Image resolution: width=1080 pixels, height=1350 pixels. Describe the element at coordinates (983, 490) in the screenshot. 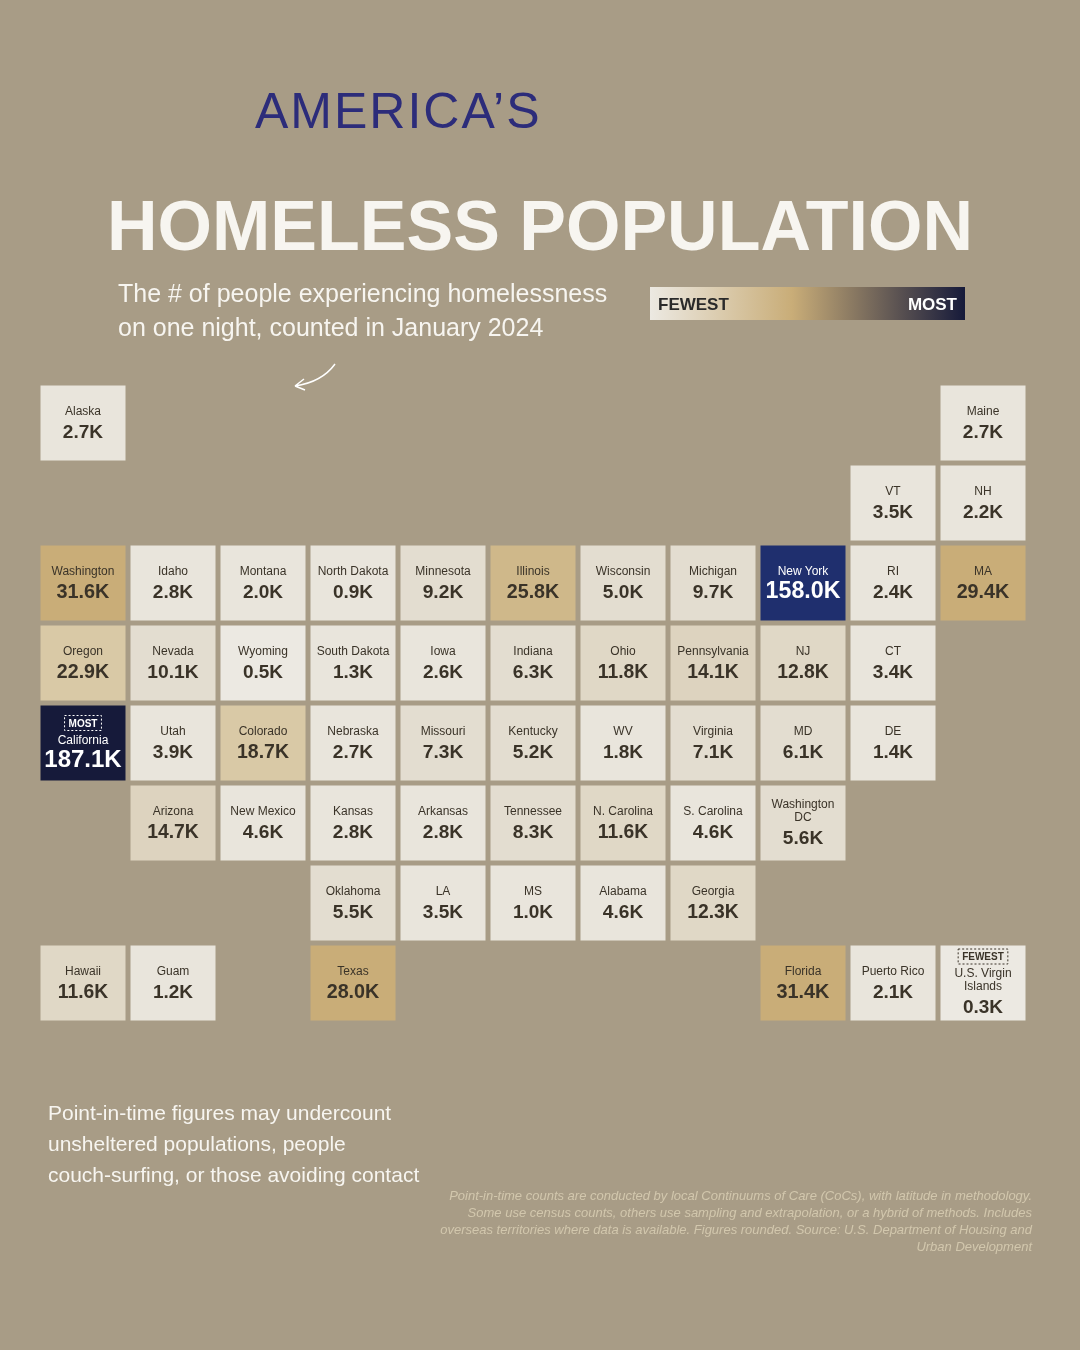

I see `category-label: NH` at that location.